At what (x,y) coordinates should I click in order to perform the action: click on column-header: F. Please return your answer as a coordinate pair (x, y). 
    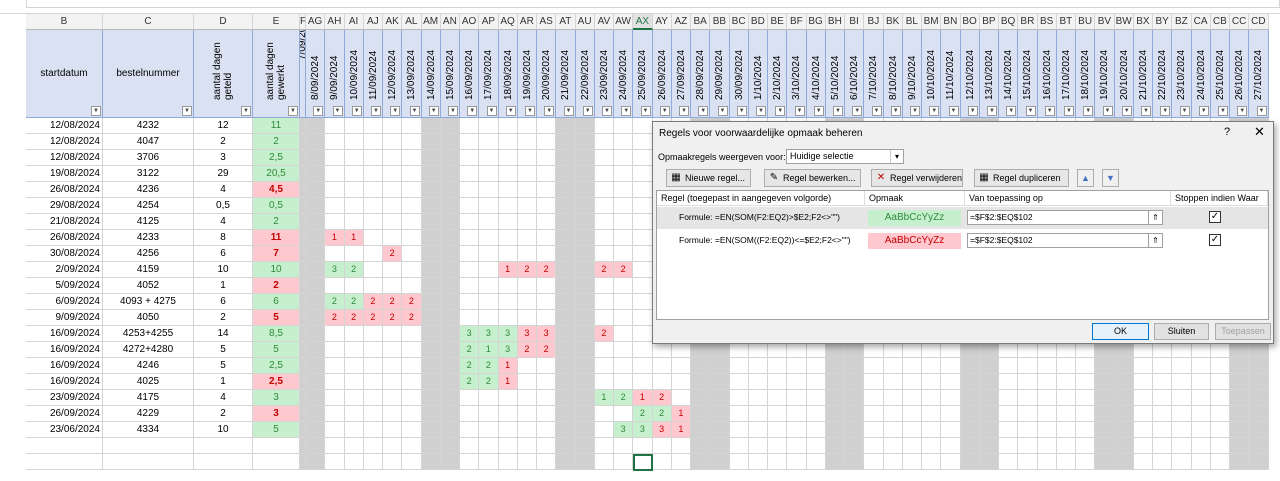
    Looking at the image, I should click on (303, 22).